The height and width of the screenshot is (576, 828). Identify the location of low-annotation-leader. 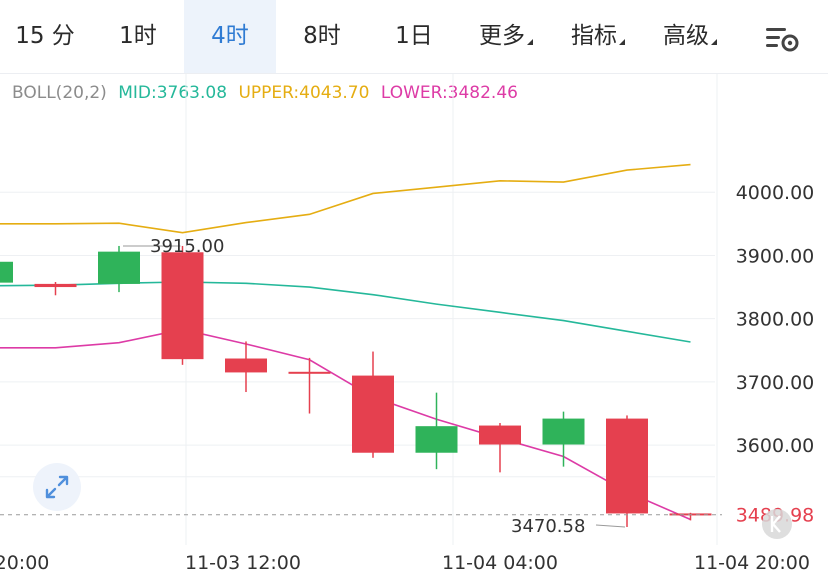
(610, 526).